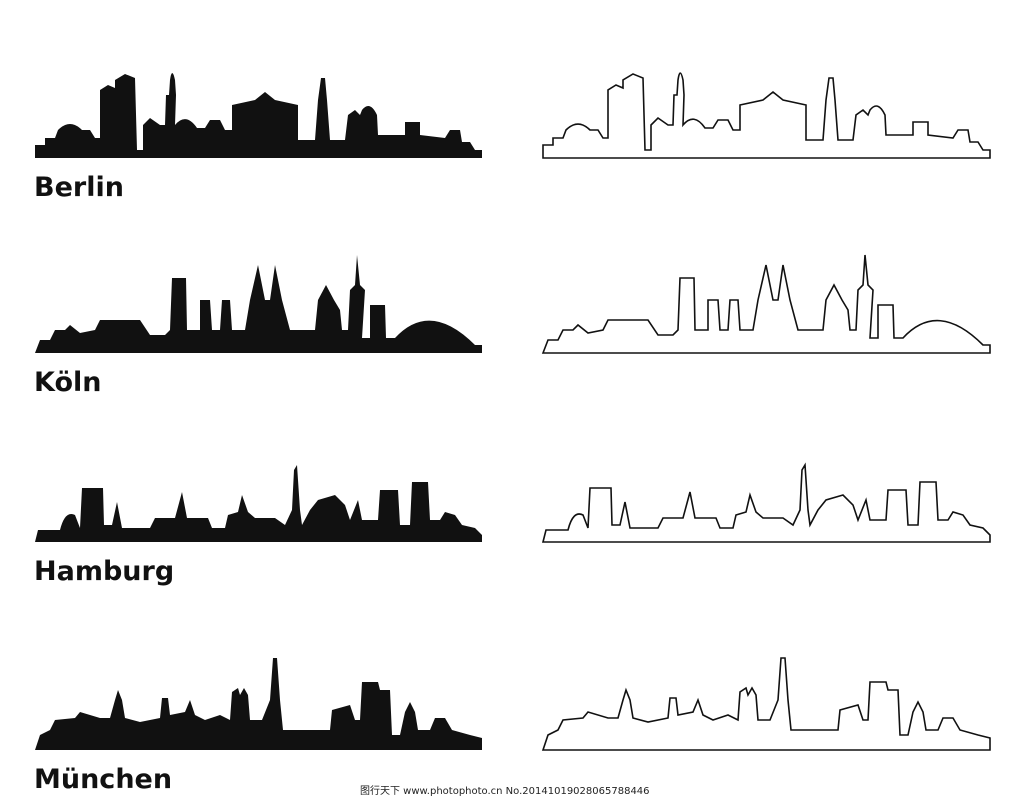 The height and width of the screenshot is (799, 1024). What do you see at coordinates (258, 304) in the screenshot?
I see `koln-silhouette` at bounding box center [258, 304].